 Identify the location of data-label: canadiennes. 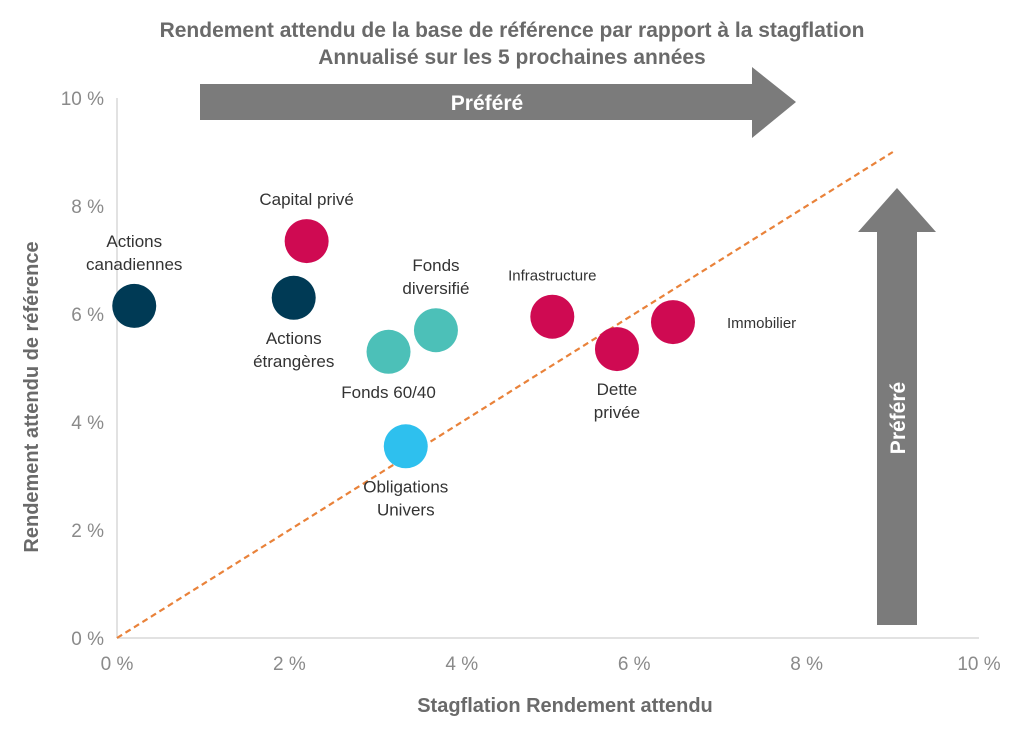
(134, 264).